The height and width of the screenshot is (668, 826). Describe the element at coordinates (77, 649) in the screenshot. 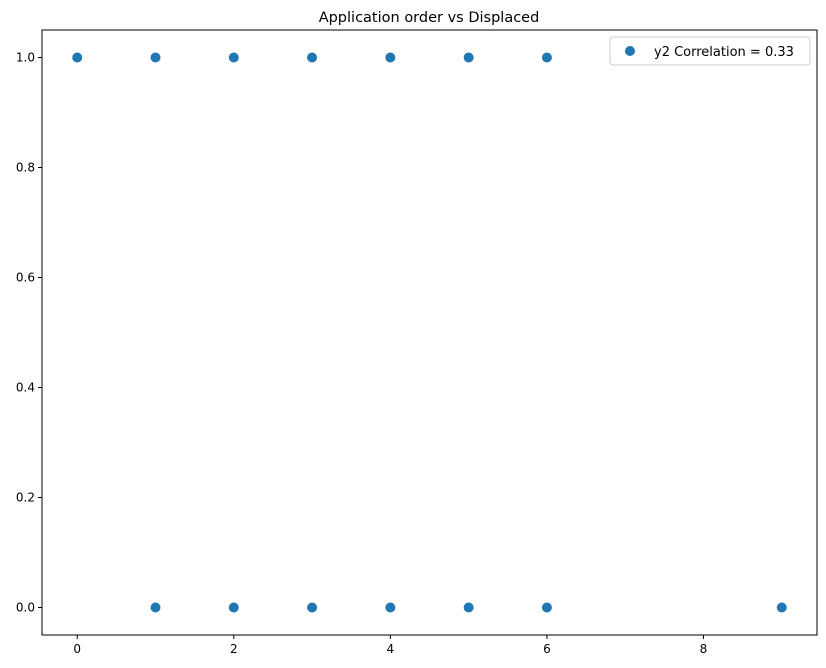

I see `x-tick-label: 0` at that location.